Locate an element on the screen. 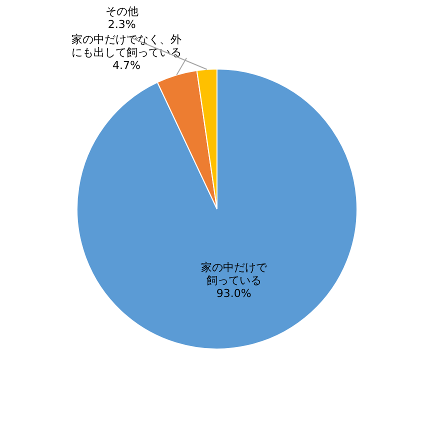 This screenshot has height=429, width=438. data-label: 93.0% is located at coordinates (234, 293).